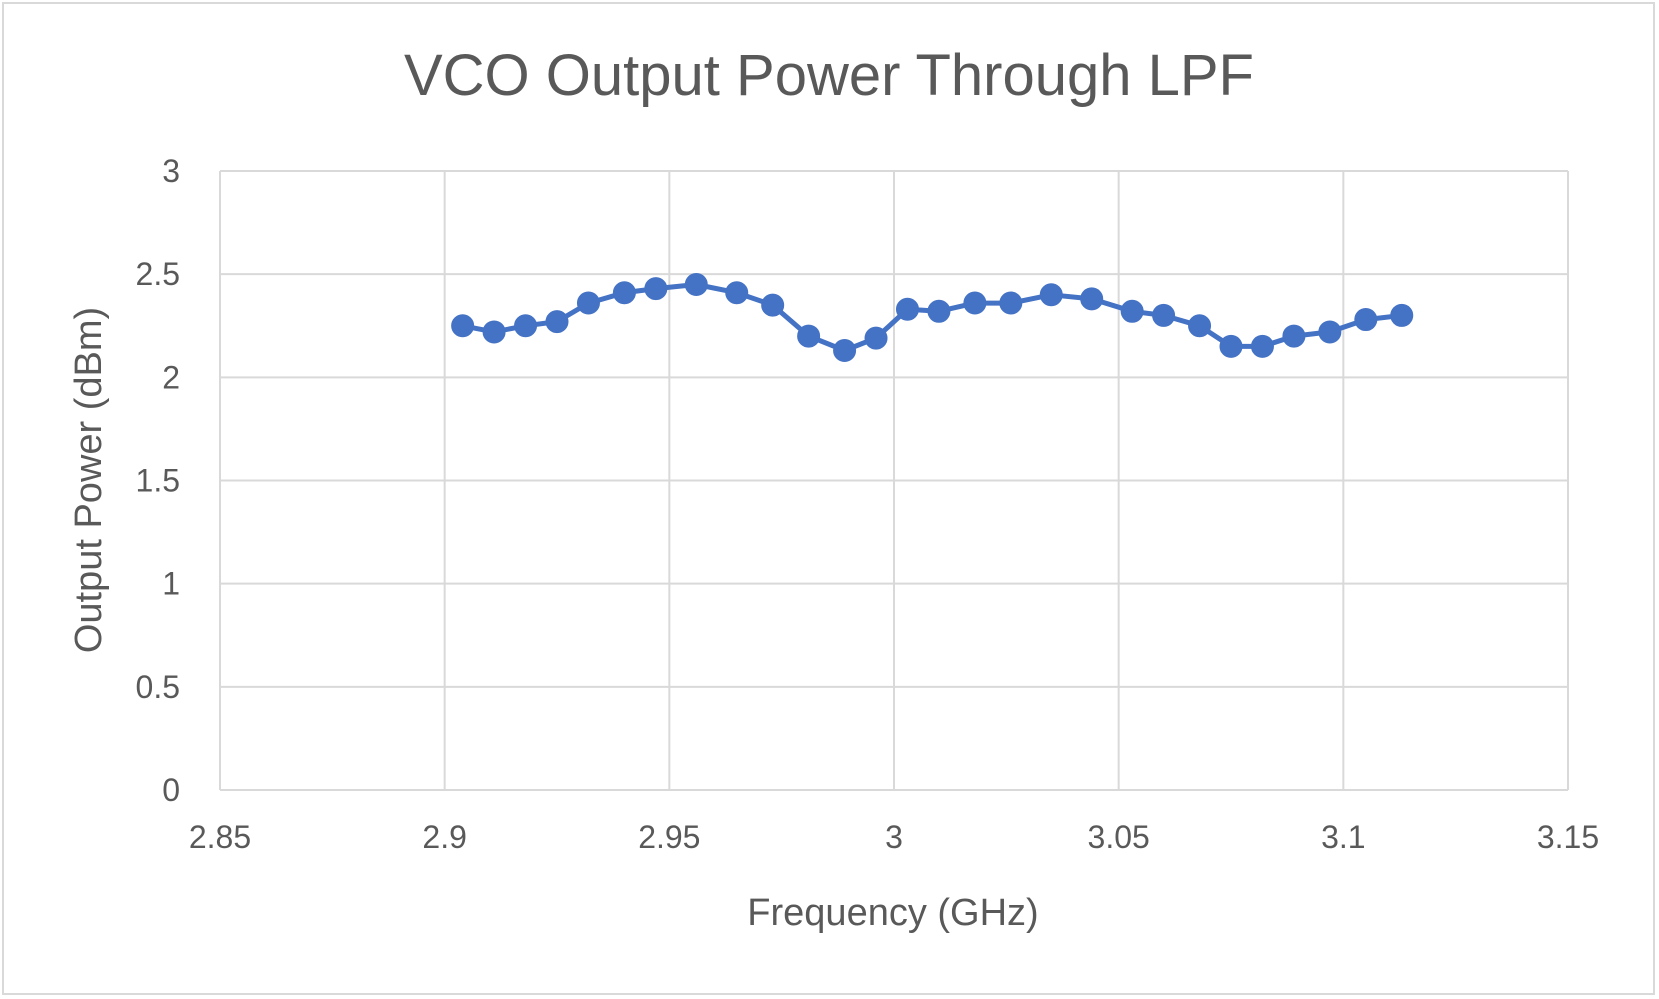 Image resolution: width=1659 pixels, height=999 pixels. Describe the element at coordinates (171, 584) in the screenshot. I see `y-tick-label: 1` at that location.